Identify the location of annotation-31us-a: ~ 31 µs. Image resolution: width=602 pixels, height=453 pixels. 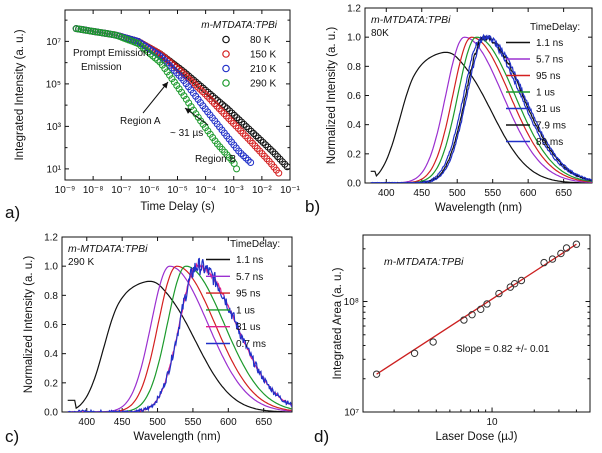
(186, 133).